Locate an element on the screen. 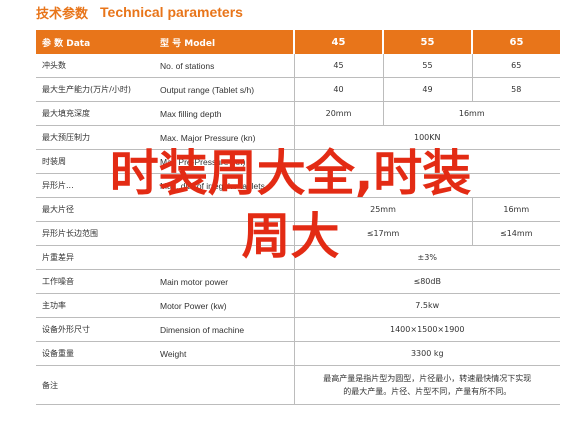 This screenshot has width=581, height=421. remark-label: 备注 is located at coordinates (95, 385).